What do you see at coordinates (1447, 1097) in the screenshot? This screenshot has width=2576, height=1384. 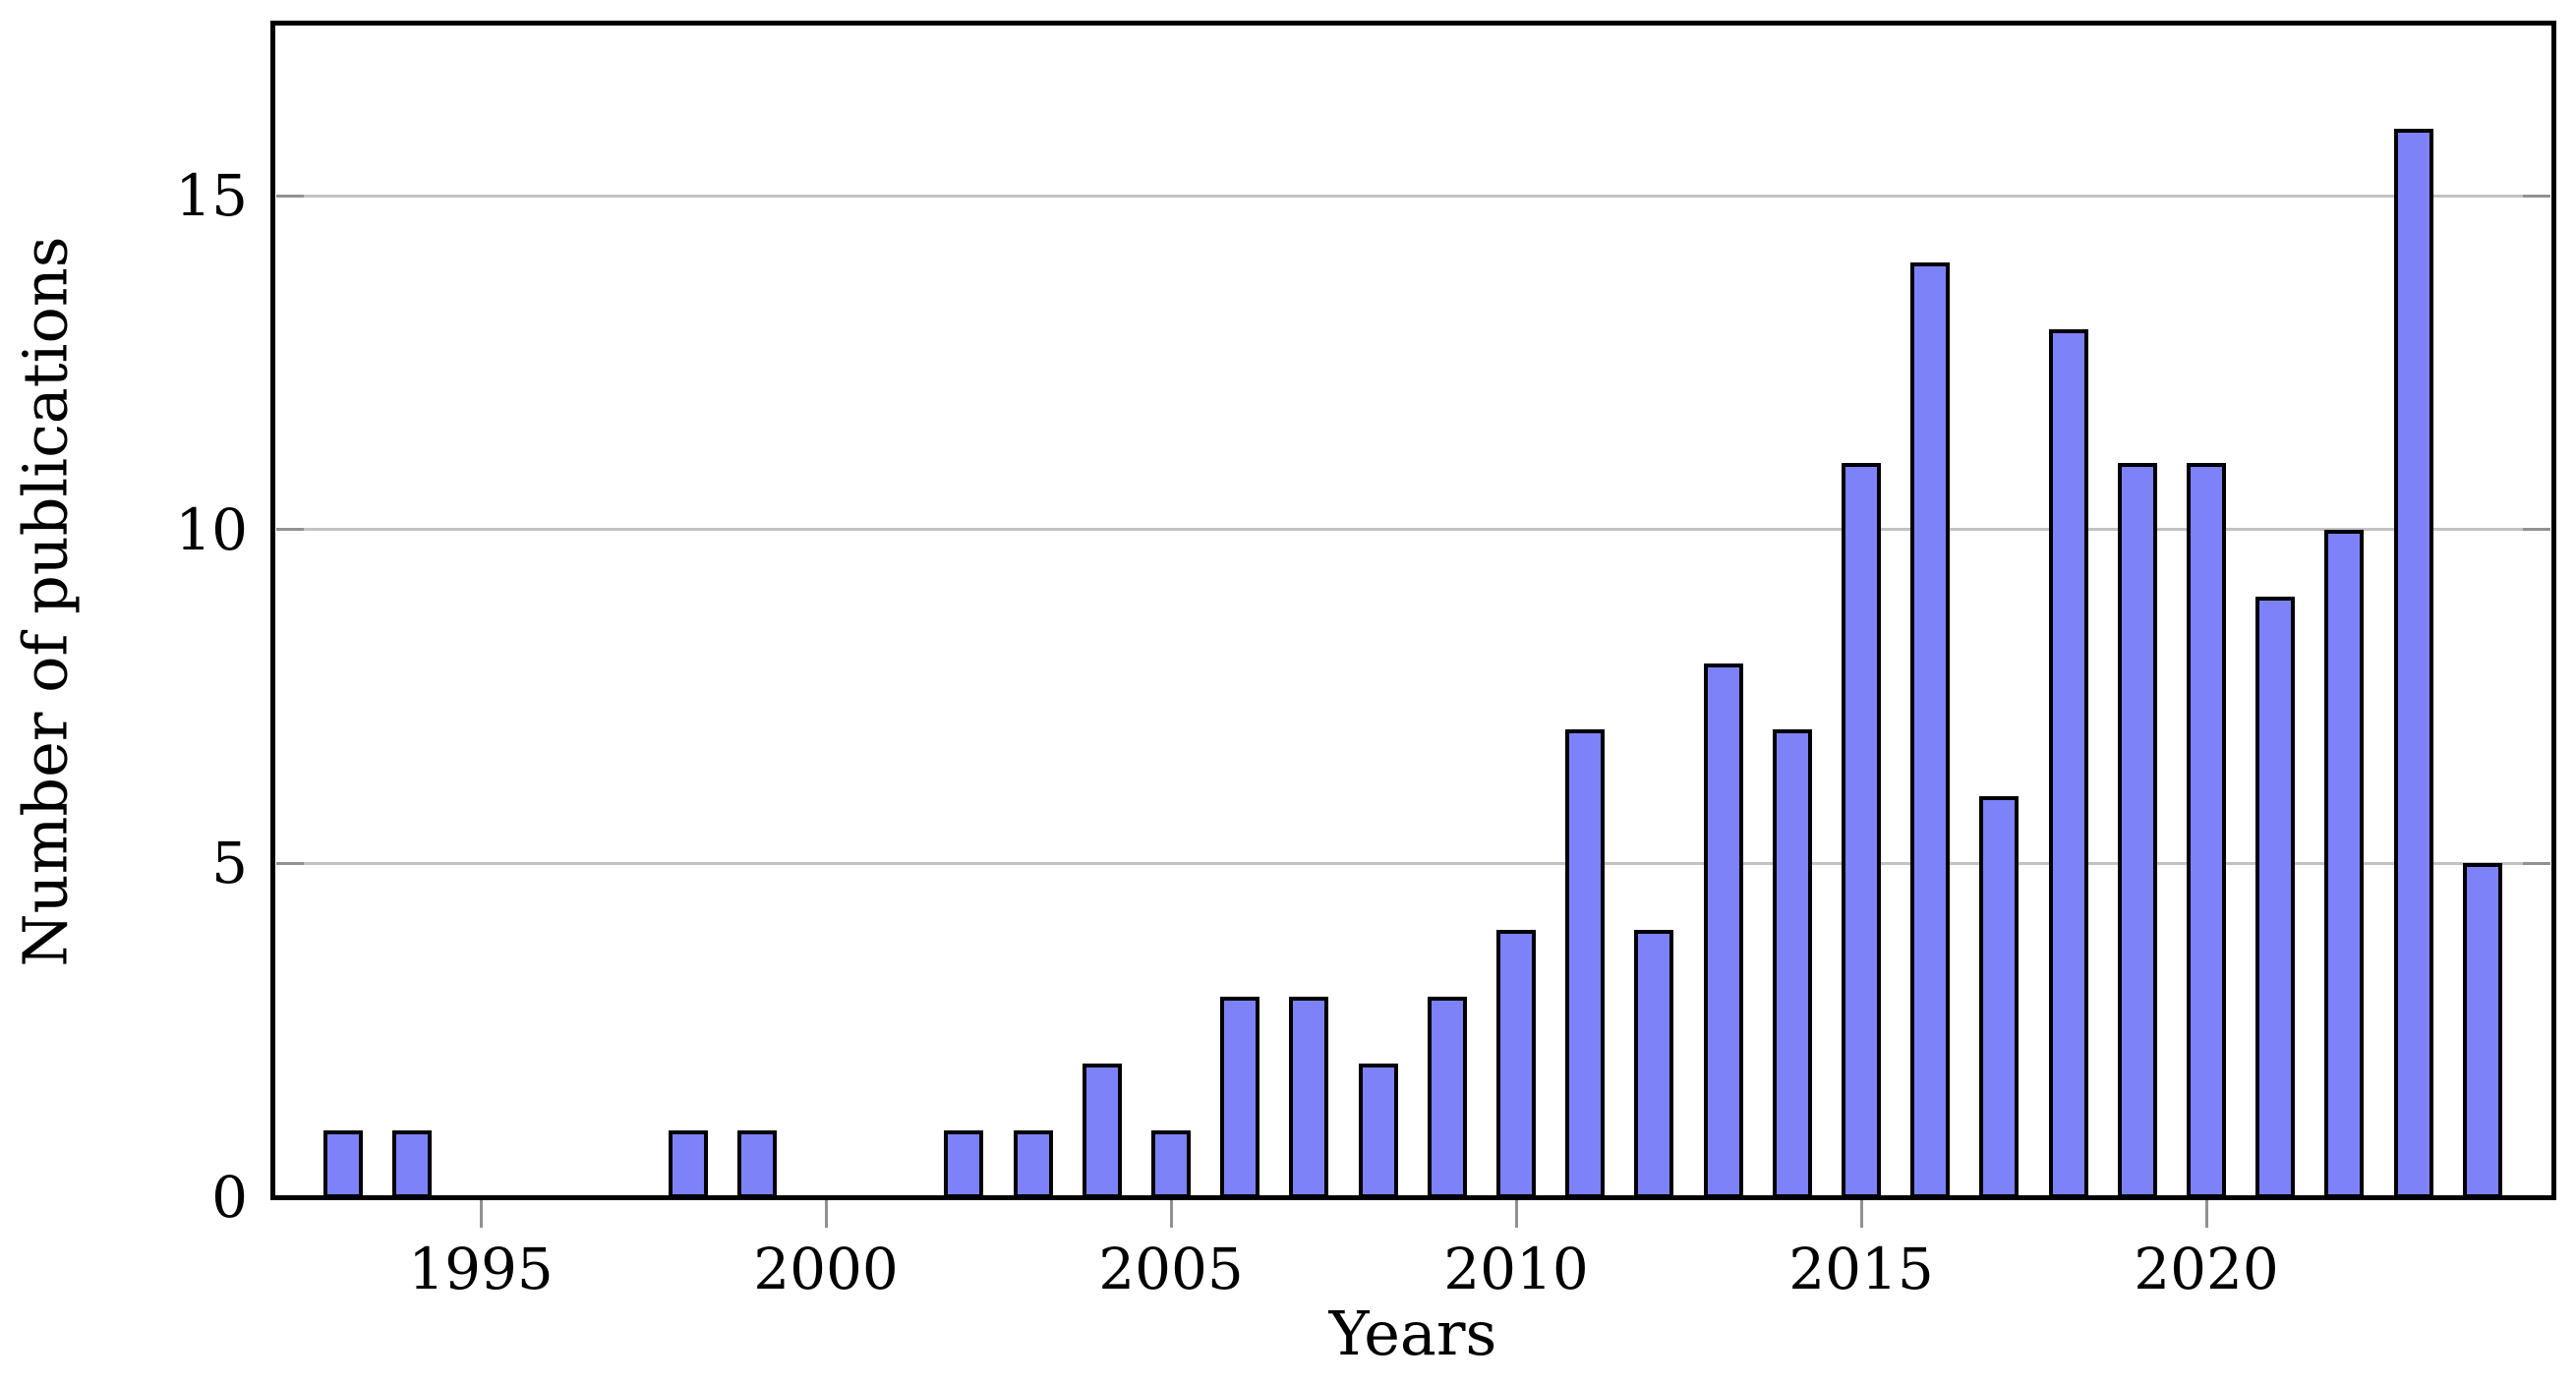 I see `publication-bar-2009` at bounding box center [1447, 1097].